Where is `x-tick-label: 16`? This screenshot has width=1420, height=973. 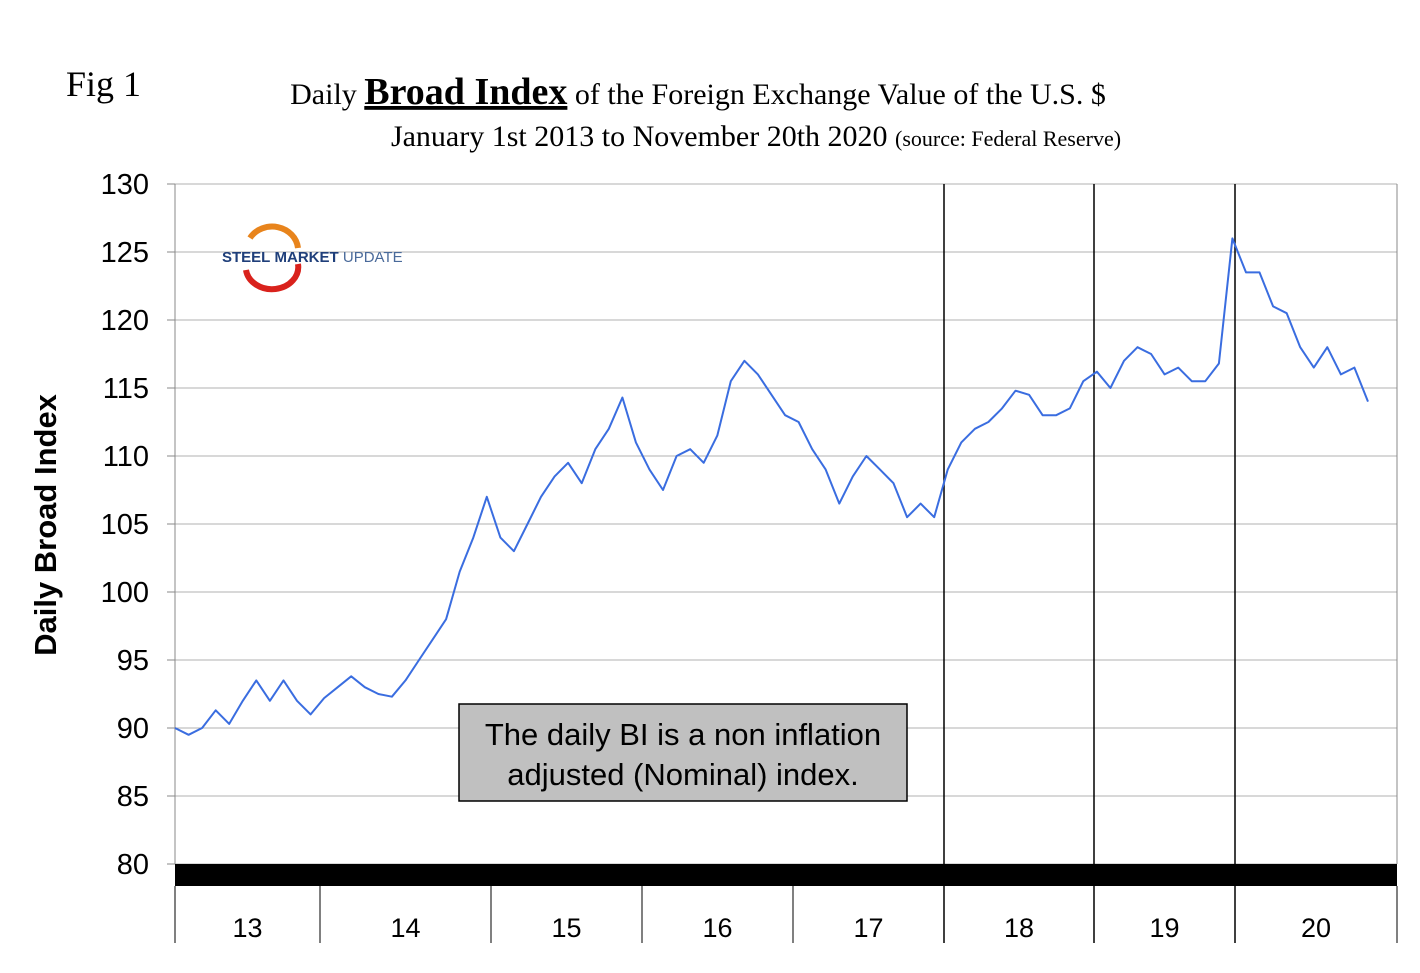
x-tick-label: 16 is located at coordinates (717, 928).